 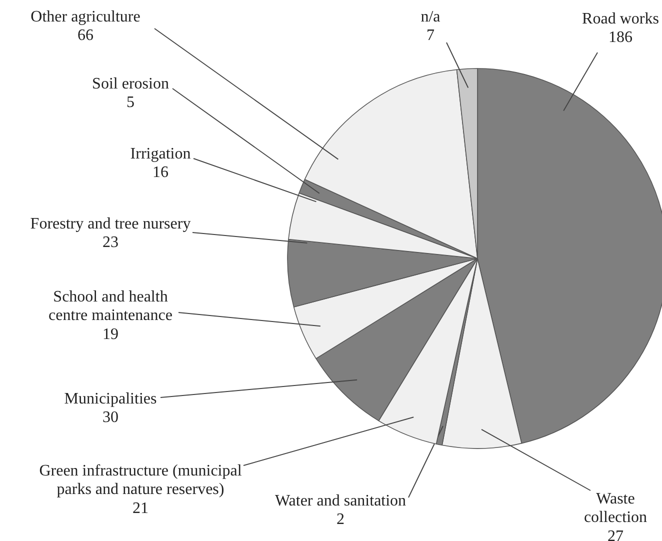 What do you see at coordinates (620, 37) in the screenshot?
I see `data-label: 186` at bounding box center [620, 37].